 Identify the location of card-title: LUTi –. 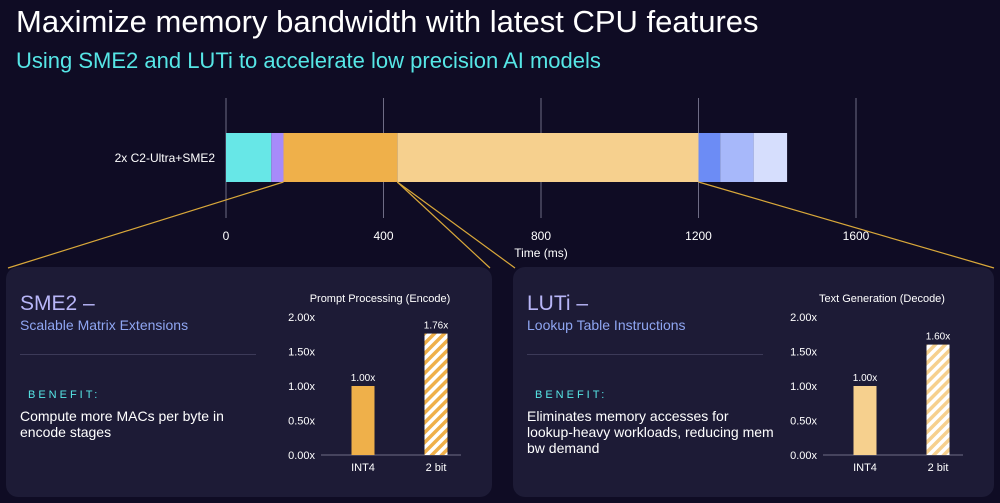
(558, 303).